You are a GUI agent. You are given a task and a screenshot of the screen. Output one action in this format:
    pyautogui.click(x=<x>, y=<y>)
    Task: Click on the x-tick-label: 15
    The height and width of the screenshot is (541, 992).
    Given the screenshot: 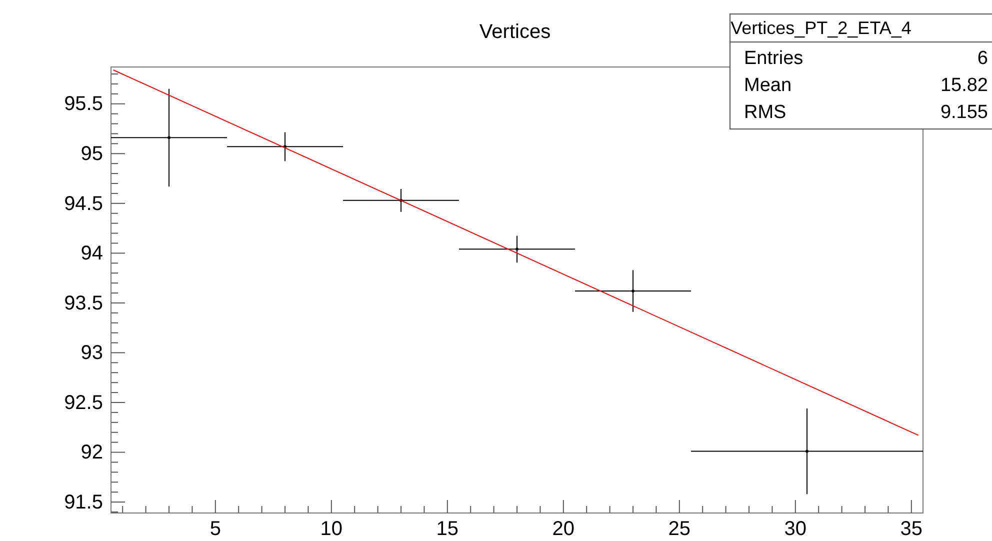 What is the action you would take?
    pyautogui.click(x=447, y=529)
    